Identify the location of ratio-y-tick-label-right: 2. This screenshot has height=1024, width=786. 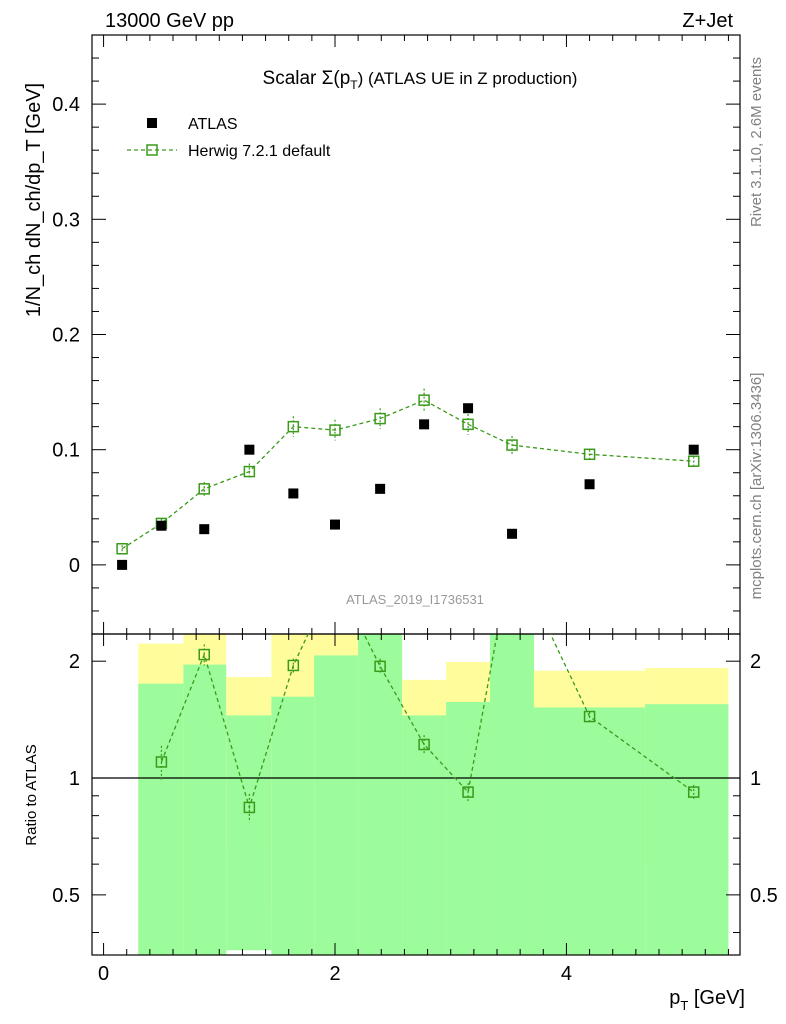
(755, 662).